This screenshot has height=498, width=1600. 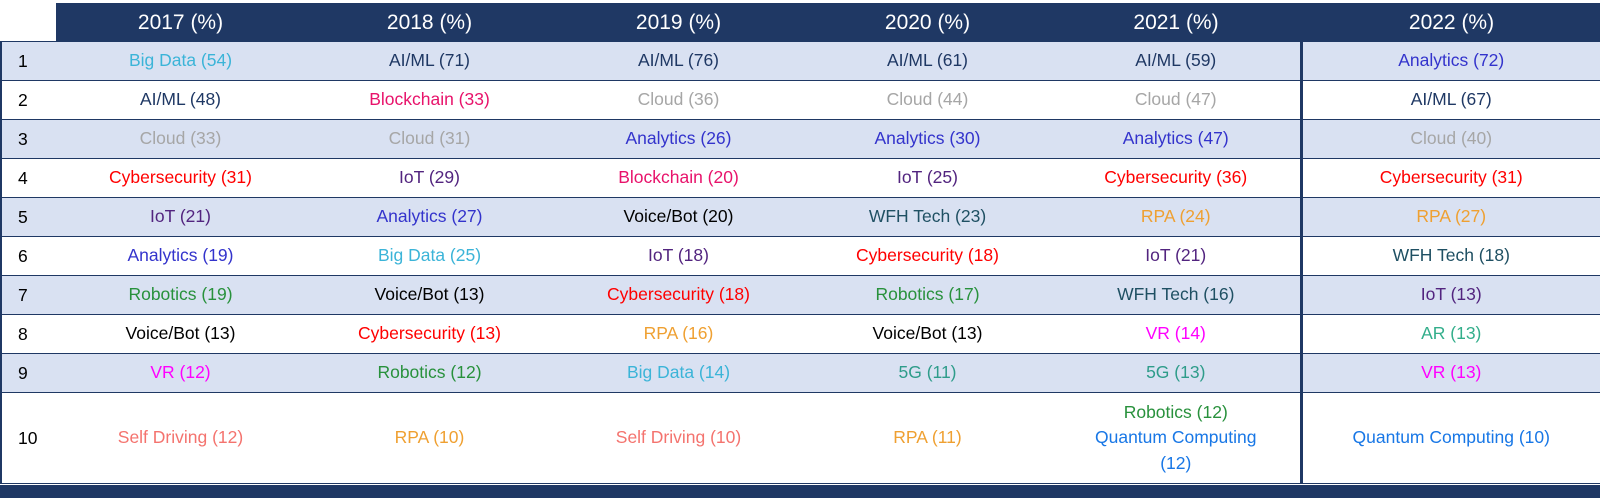 What do you see at coordinates (927, 373) in the screenshot?
I see `tech-cell: 5G (11)` at bounding box center [927, 373].